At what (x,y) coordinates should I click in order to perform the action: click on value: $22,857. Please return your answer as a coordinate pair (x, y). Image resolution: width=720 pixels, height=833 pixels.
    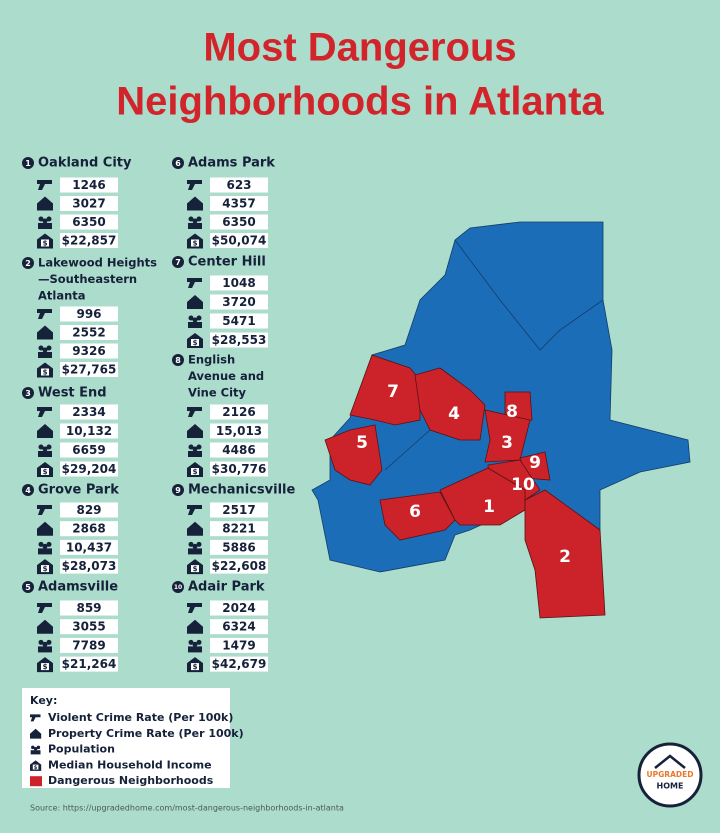
    Looking at the image, I should click on (89, 241).